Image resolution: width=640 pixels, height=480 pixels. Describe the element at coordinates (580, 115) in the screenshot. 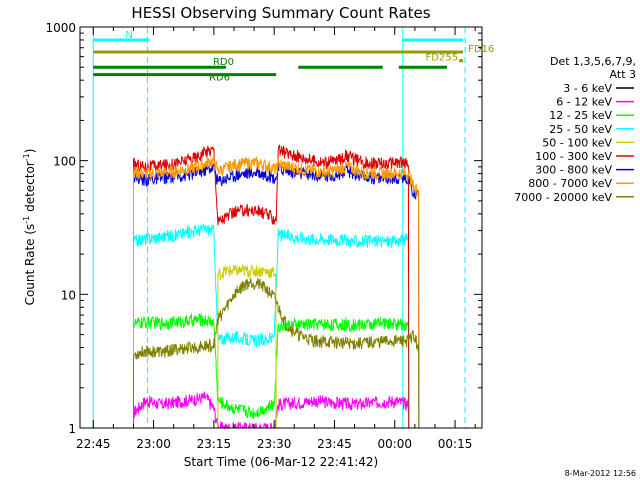

I see `legend-label: 12 - 25 keV` at that location.